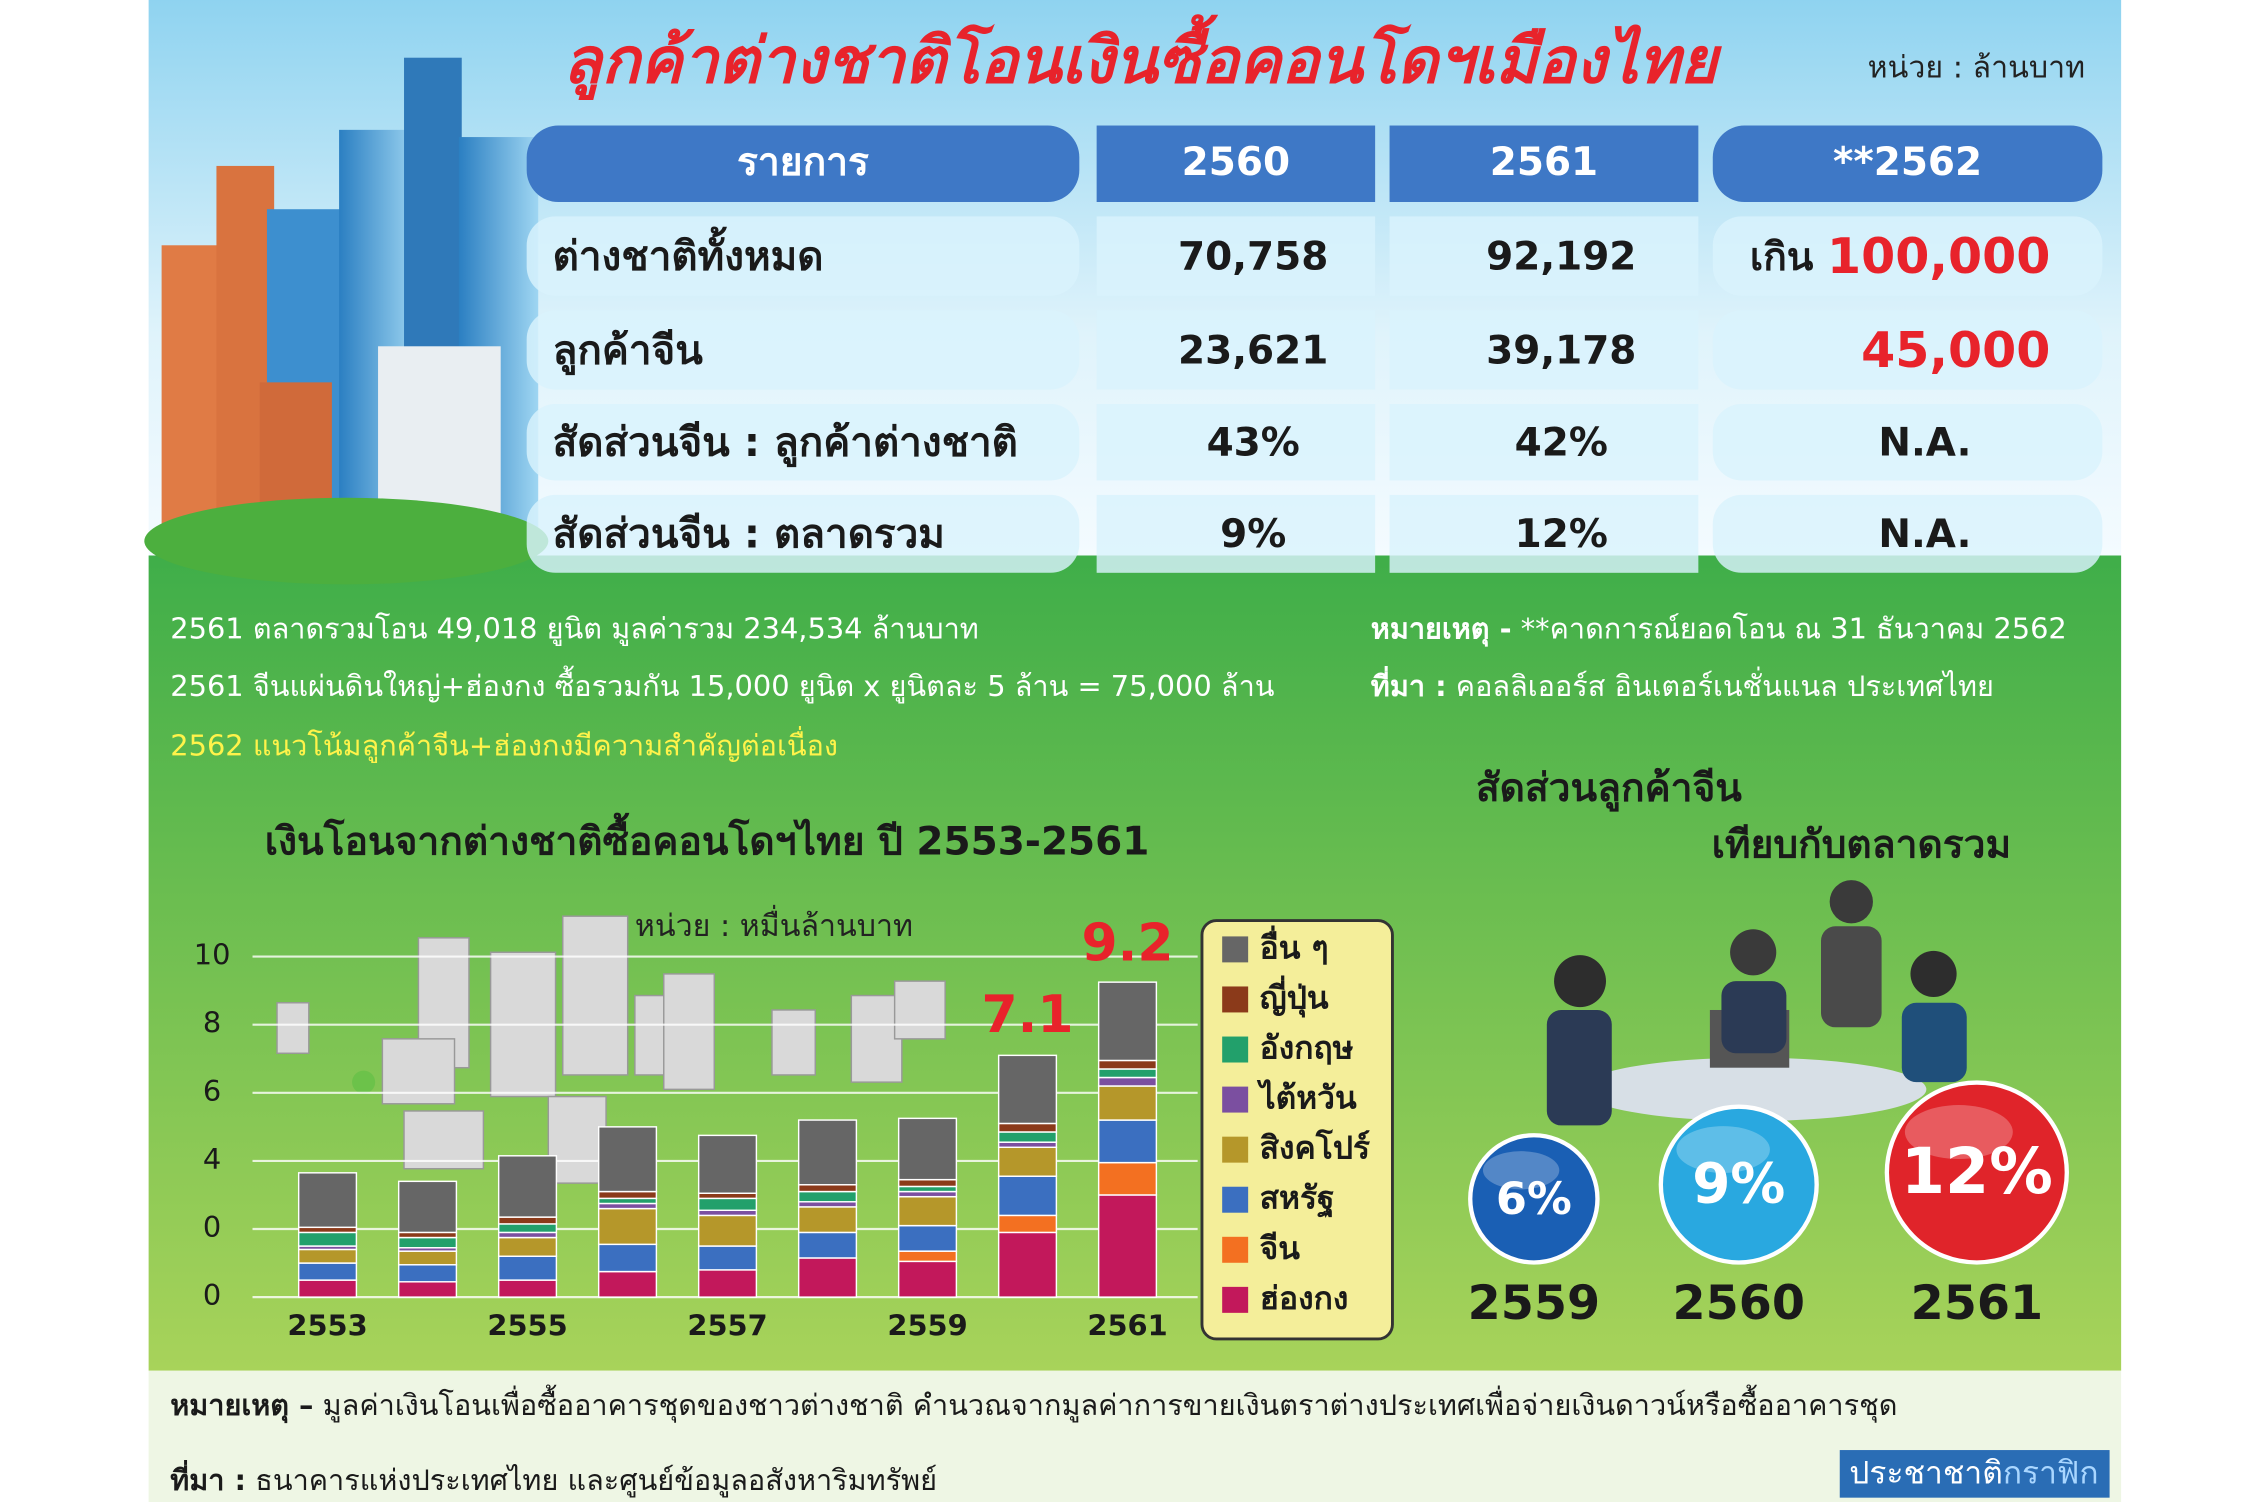 The image size is (2251, 1502). What do you see at coordinates (1253, 350) in the screenshot?
I see `cell-value: 23,621` at bounding box center [1253, 350].